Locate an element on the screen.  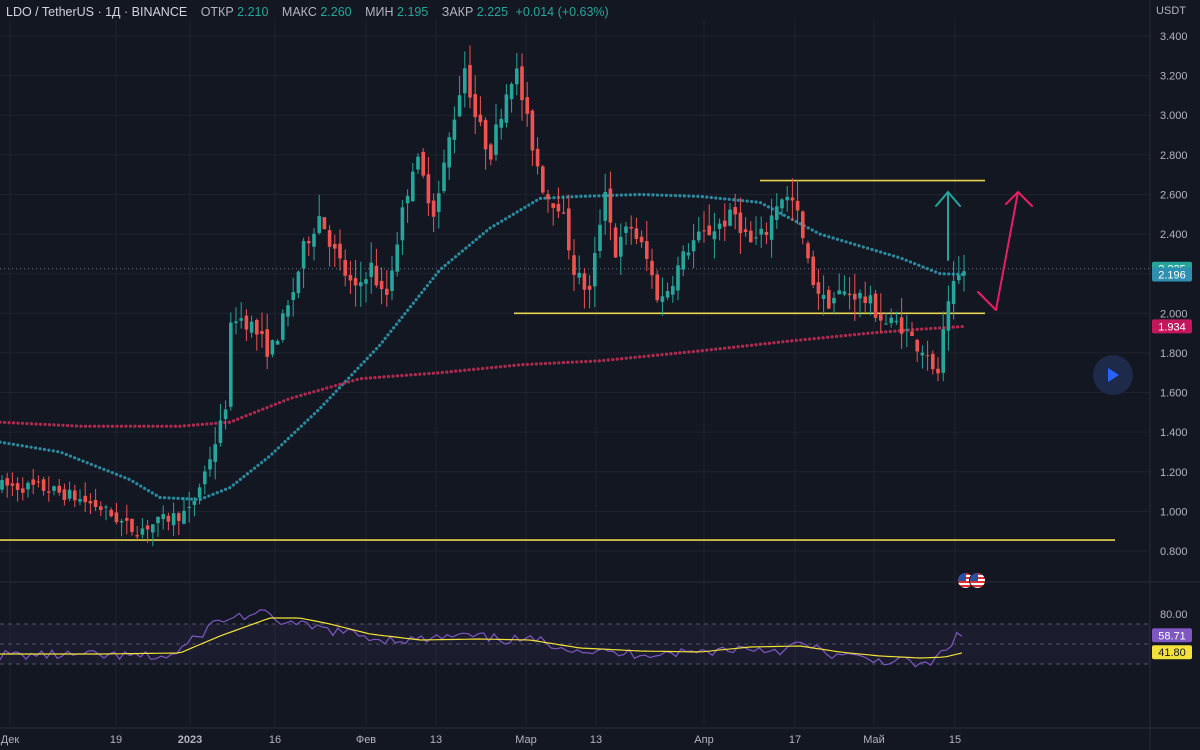
price-tick-label: 2.400 is located at coordinates (1174, 235).